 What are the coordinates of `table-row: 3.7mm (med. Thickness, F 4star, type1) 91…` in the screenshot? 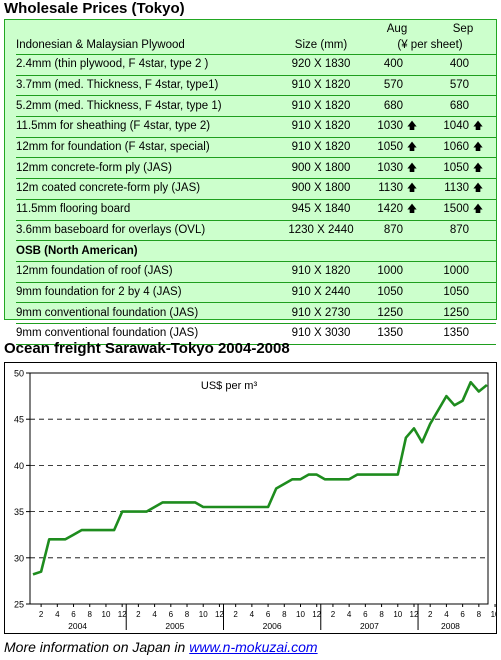 It's located at (256, 86).